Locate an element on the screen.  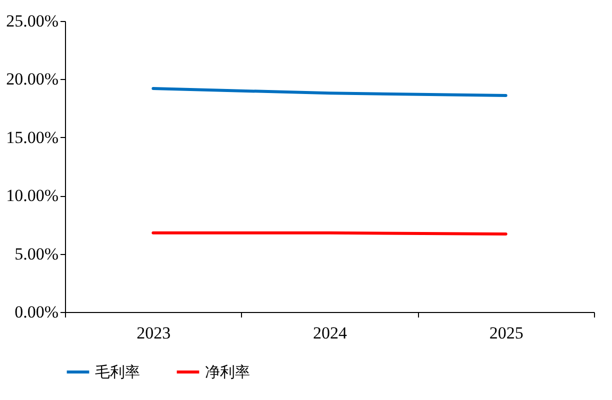
legend-label: 净利率 is located at coordinates (227, 372).